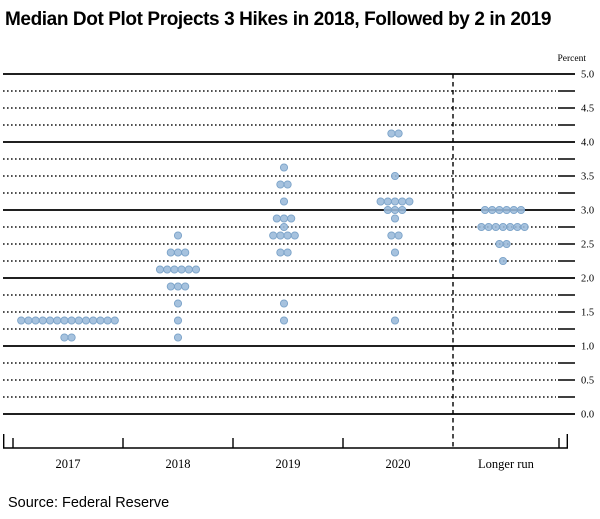  What do you see at coordinates (587, 75) in the screenshot?
I see `y-axis-label: 5.0` at bounding box center [587, 75].